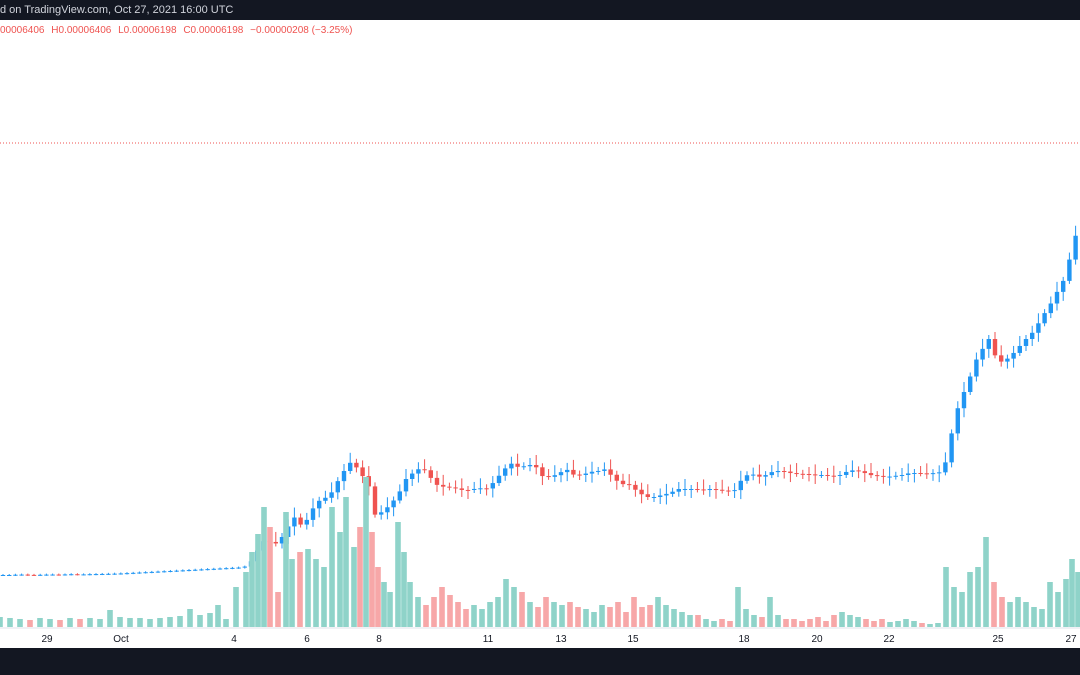 The image size is (1080, 675). I want to click on x-tick-label: 18, so click(744, 639).